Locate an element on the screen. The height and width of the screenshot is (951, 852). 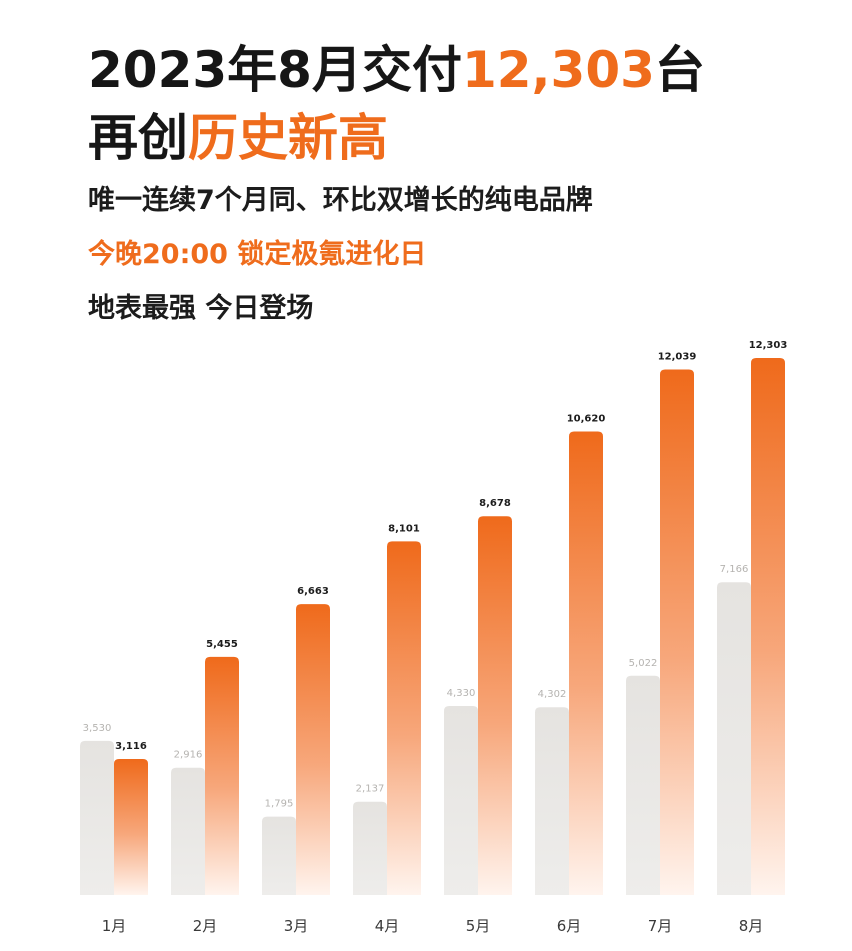
subtitle-launch: 地表最强 今日登场 is located at coordinates (201, 308).